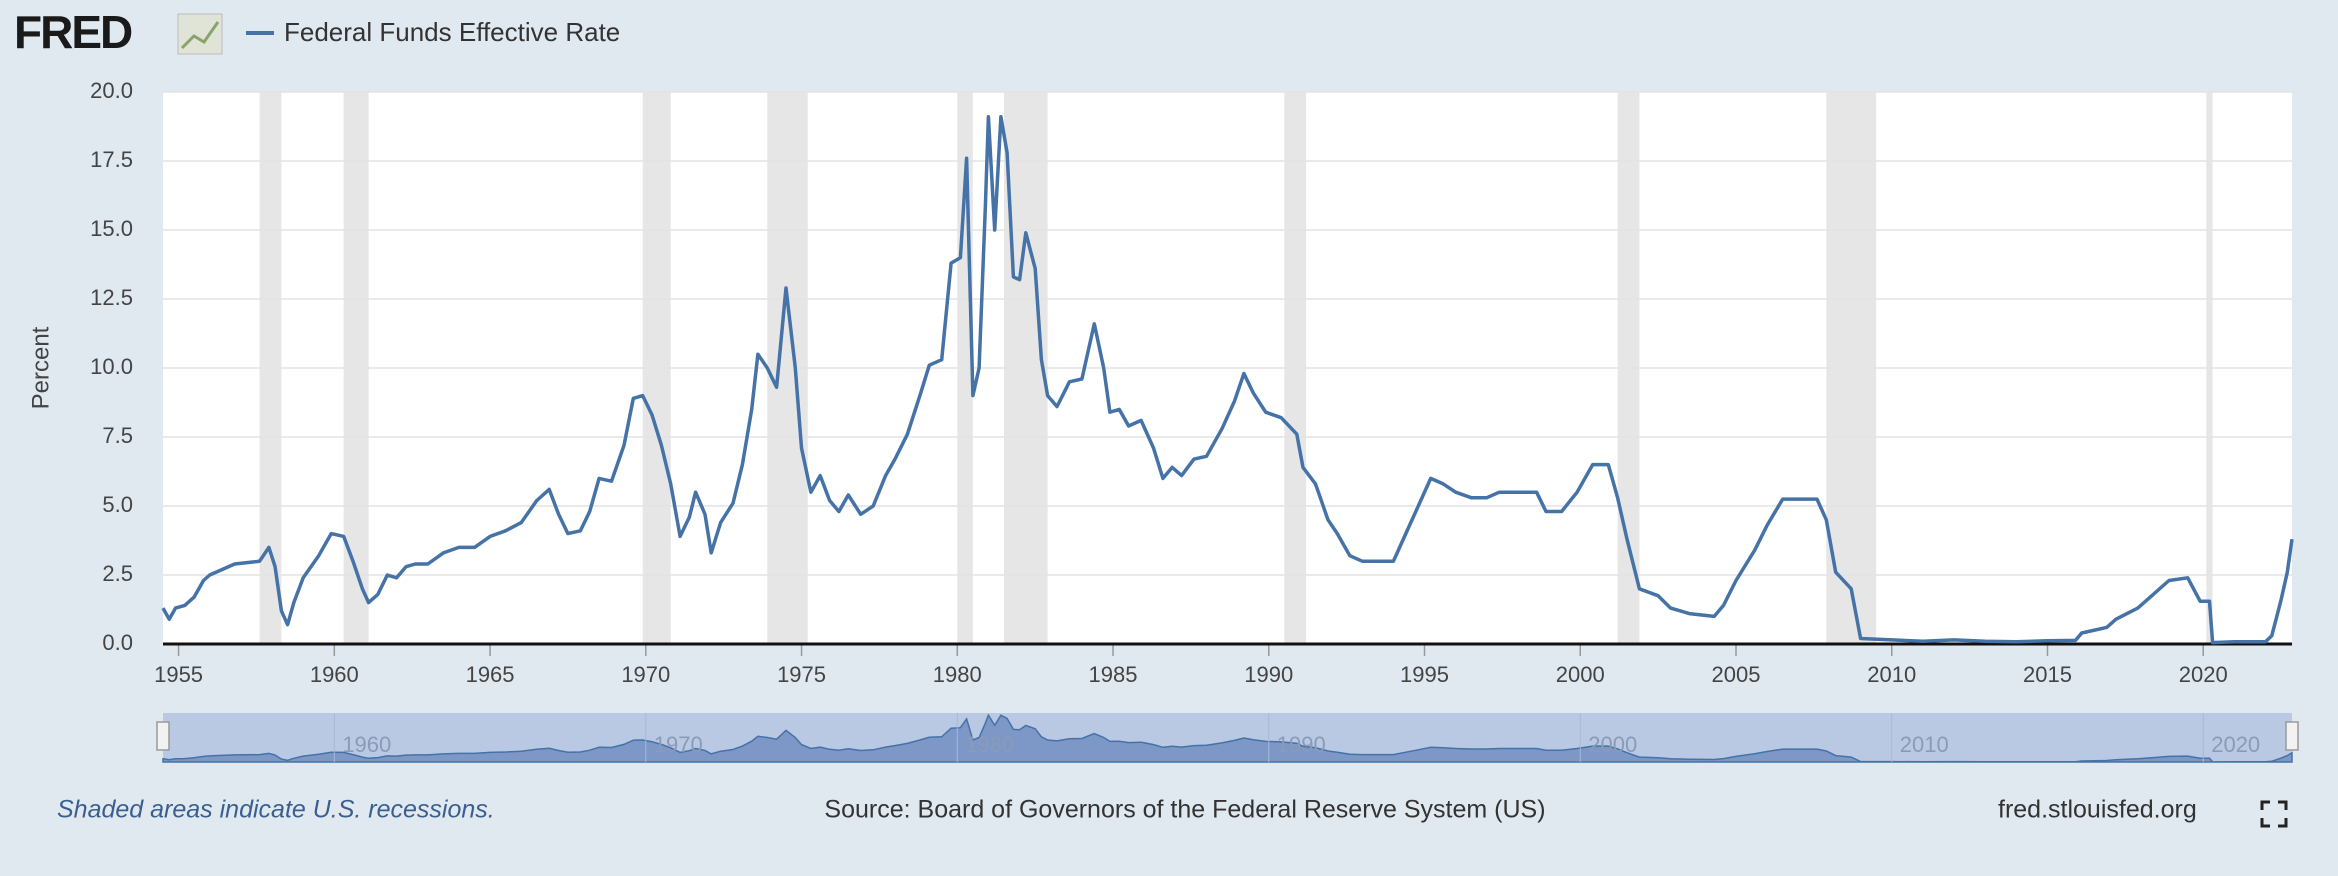 The image size is (2338, 876). Describe the element at coordinates (366, 744) in the screenshot. I see `navigator-label: 1960` at that location.